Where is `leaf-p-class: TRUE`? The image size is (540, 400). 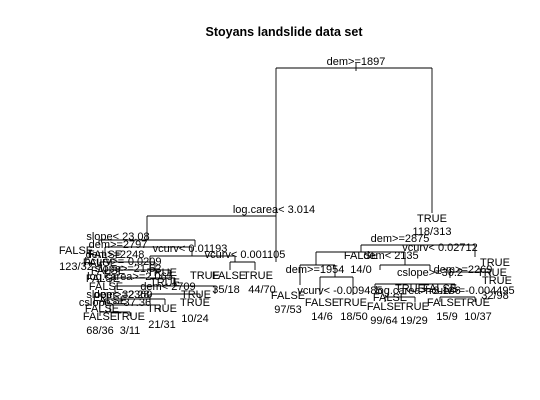
leaf-p-class: TRUE is located at coordinates (495, 263).